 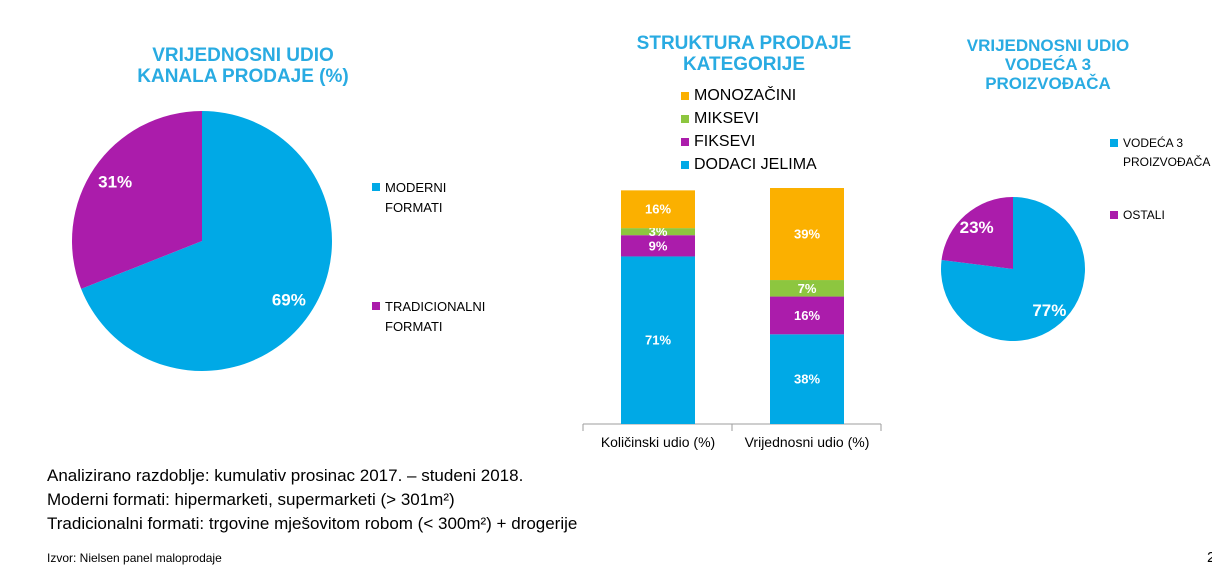 I want to click on pie1-slice-label-1: 31%, so click(x=115, y=181).